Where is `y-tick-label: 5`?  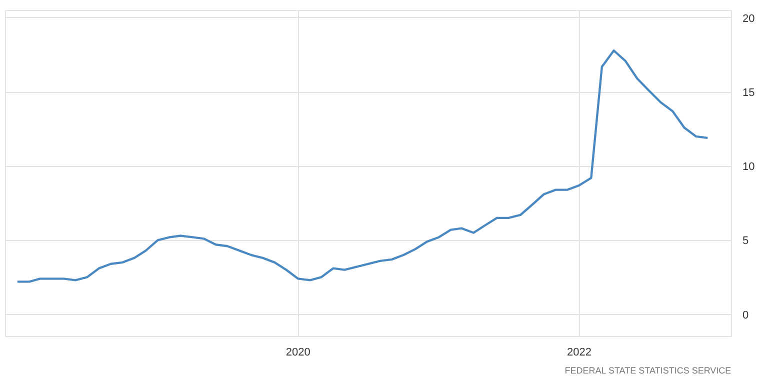 y-tick-label: 5 is located at coordinates (745, 241).